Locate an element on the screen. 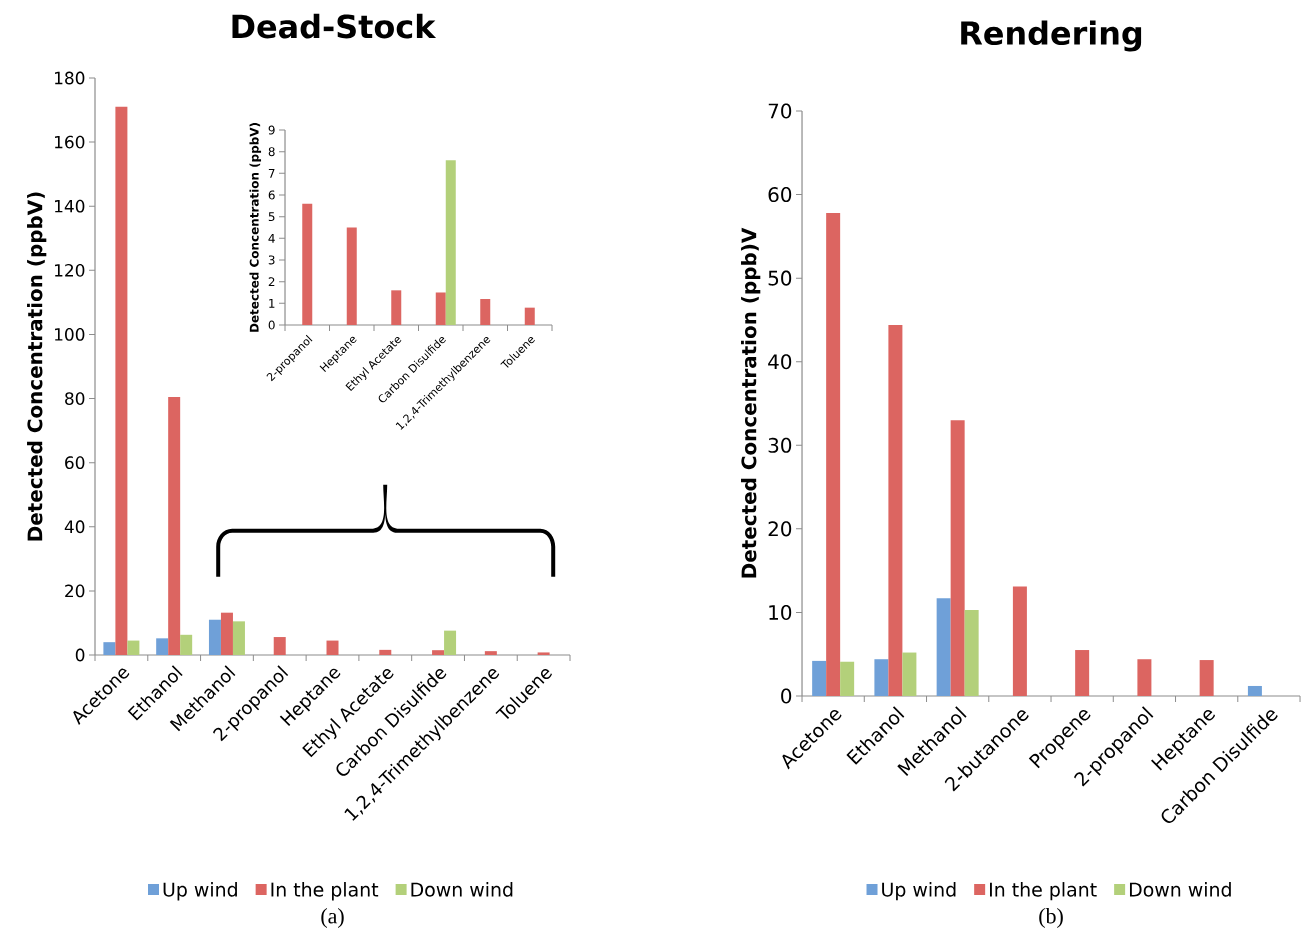 This screenshot has height=934, width=1301. y-tick-label: 30 is located at coordinates (780, 445).